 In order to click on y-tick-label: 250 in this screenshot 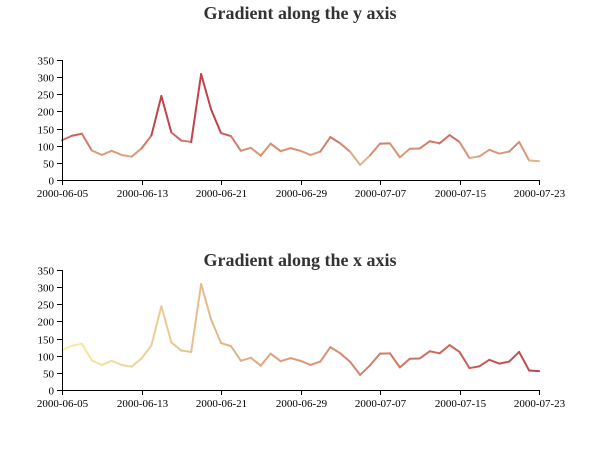, I will do `click(46, 96)`.